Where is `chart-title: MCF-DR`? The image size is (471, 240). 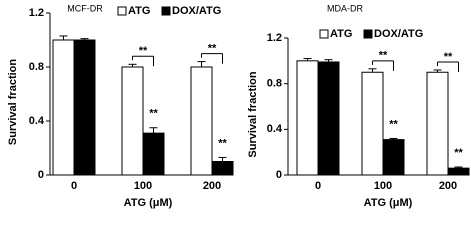 chart-title: MCF-DR is located at coordinates (85, 8).